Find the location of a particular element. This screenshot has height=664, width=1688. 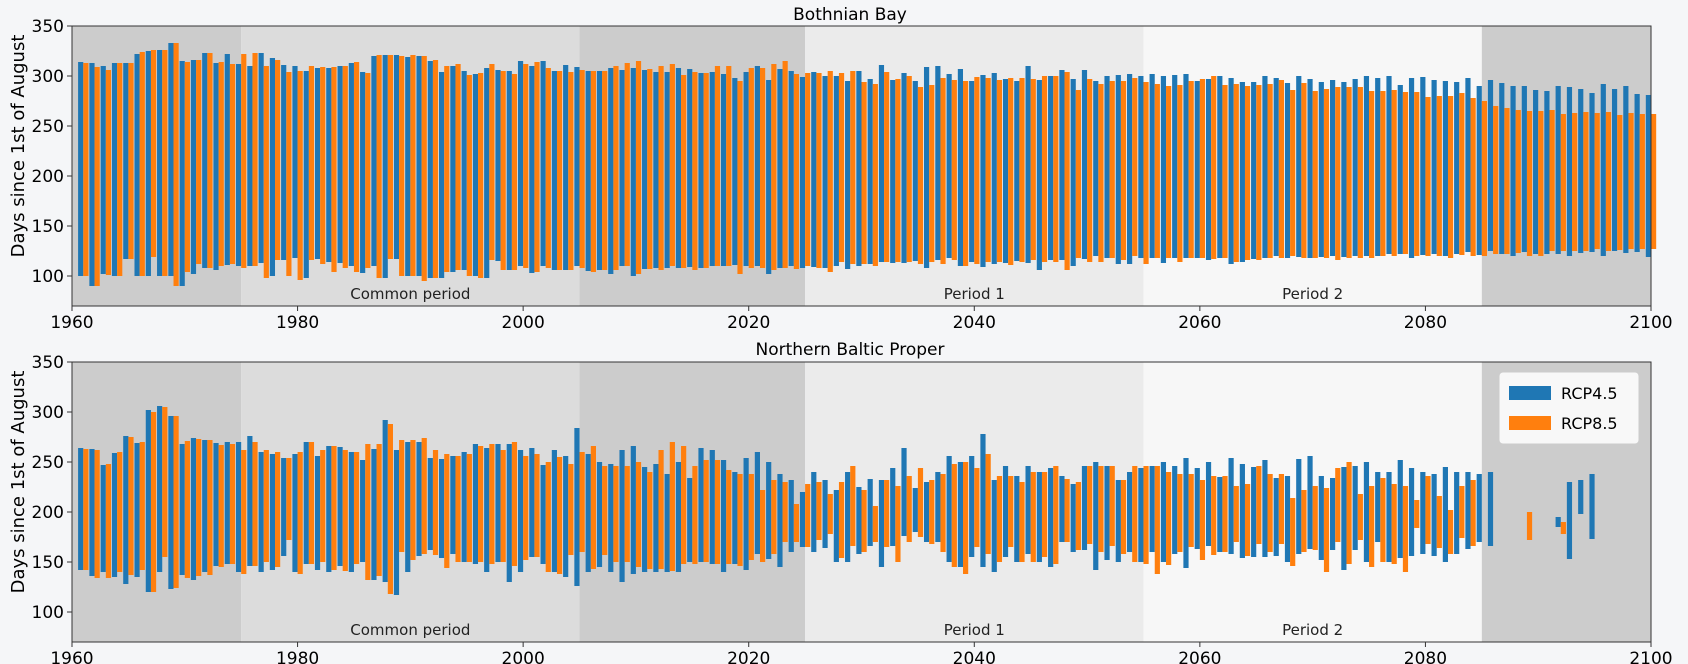

legend-label: RCP4.5 is located at coordinates (1589, 393).